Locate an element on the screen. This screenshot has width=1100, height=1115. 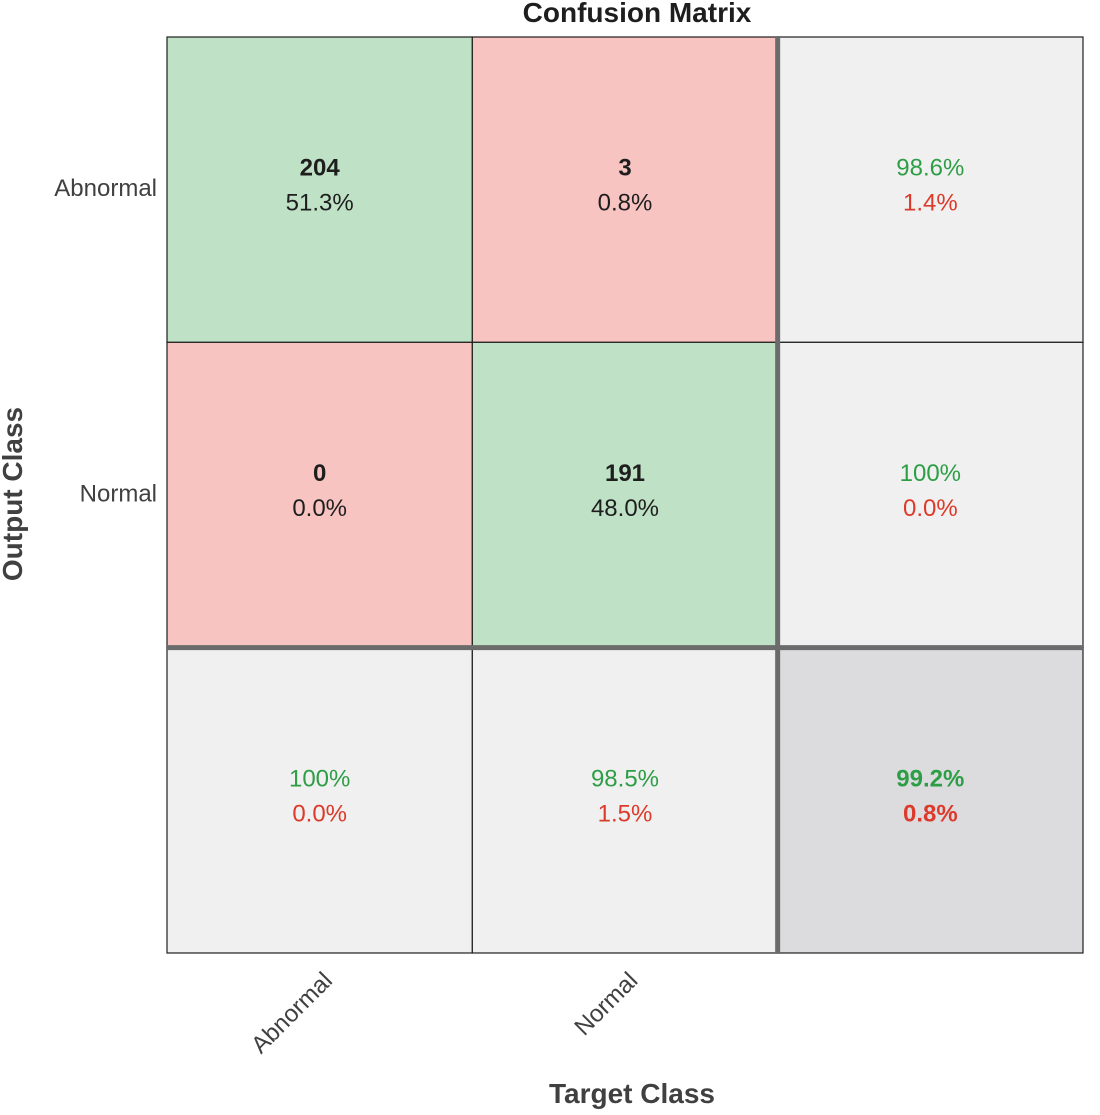
cell-0-1-percent: 0.8% is located at coordinates (625, 203).